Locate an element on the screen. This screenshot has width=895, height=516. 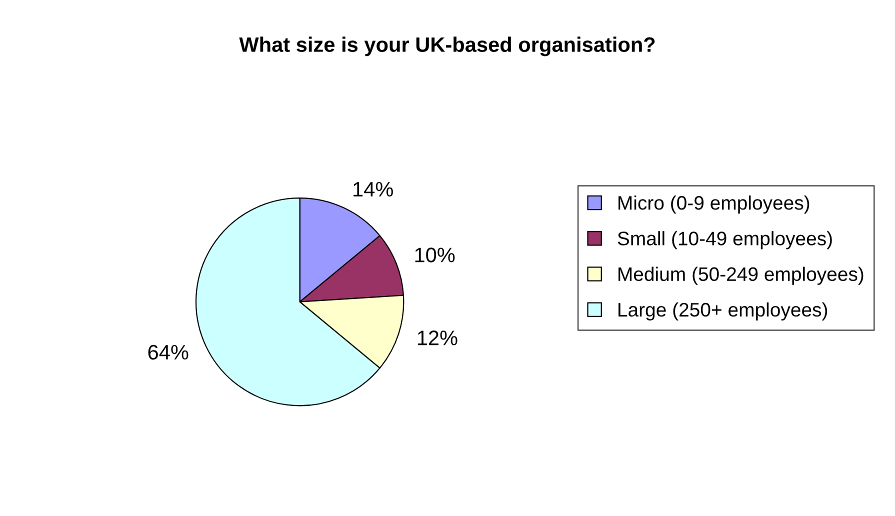
legend-label: Medium (50-249 employees) is located at coordinates (741, 275).